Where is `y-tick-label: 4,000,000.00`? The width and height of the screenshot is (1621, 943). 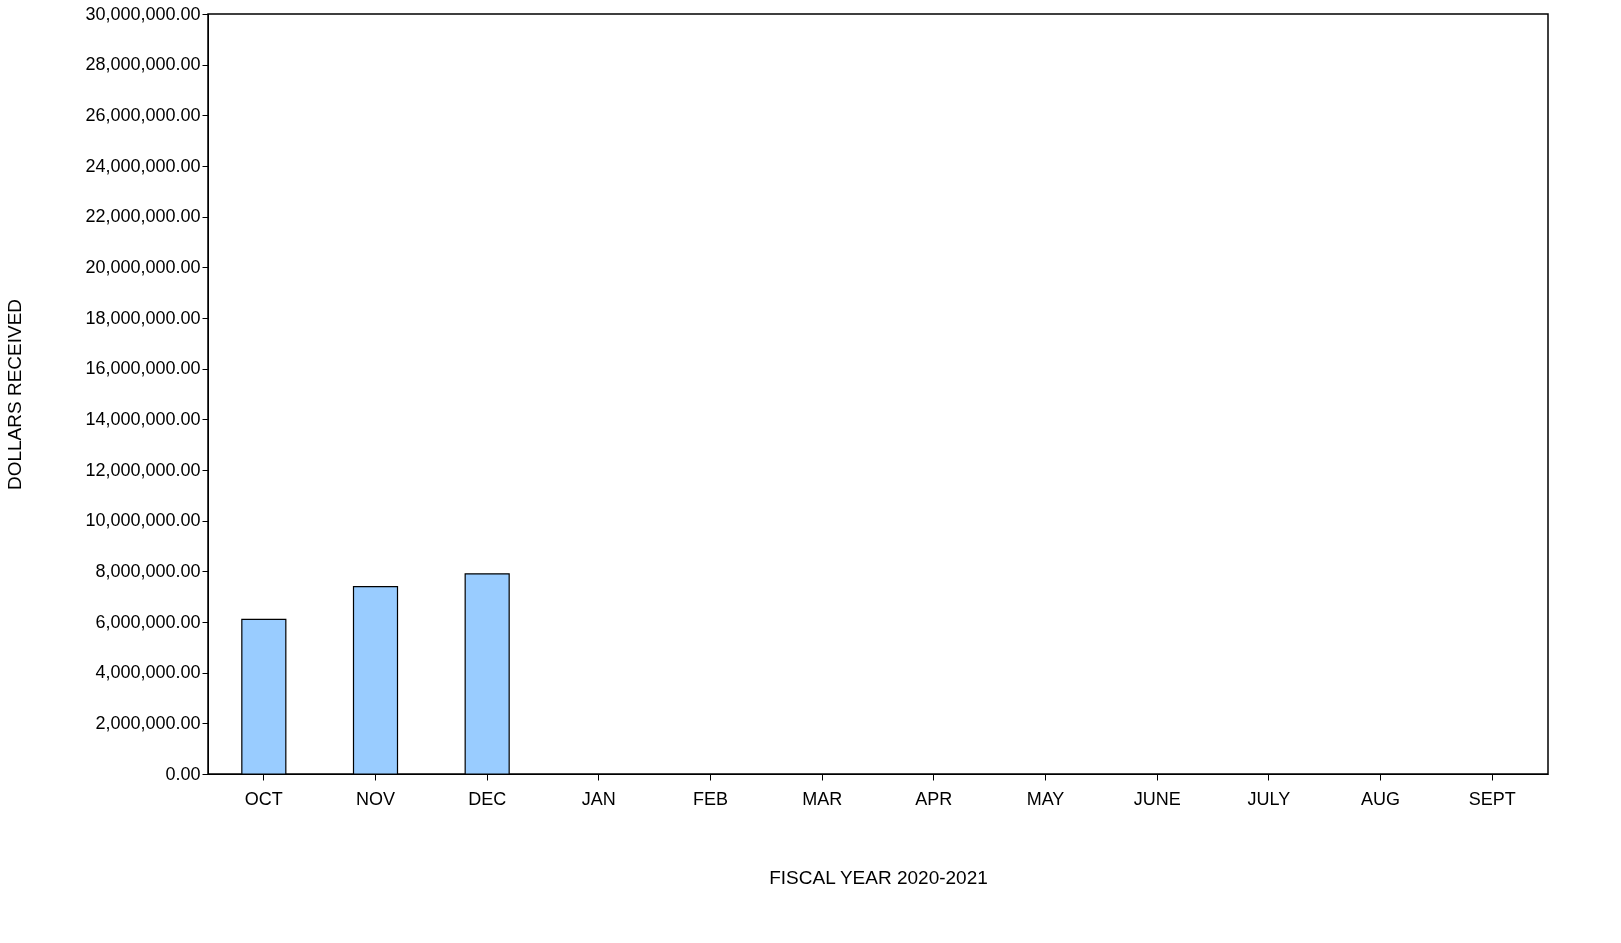
y-tick-label: 4,000,000.00 is located at coordinates (148, 672).